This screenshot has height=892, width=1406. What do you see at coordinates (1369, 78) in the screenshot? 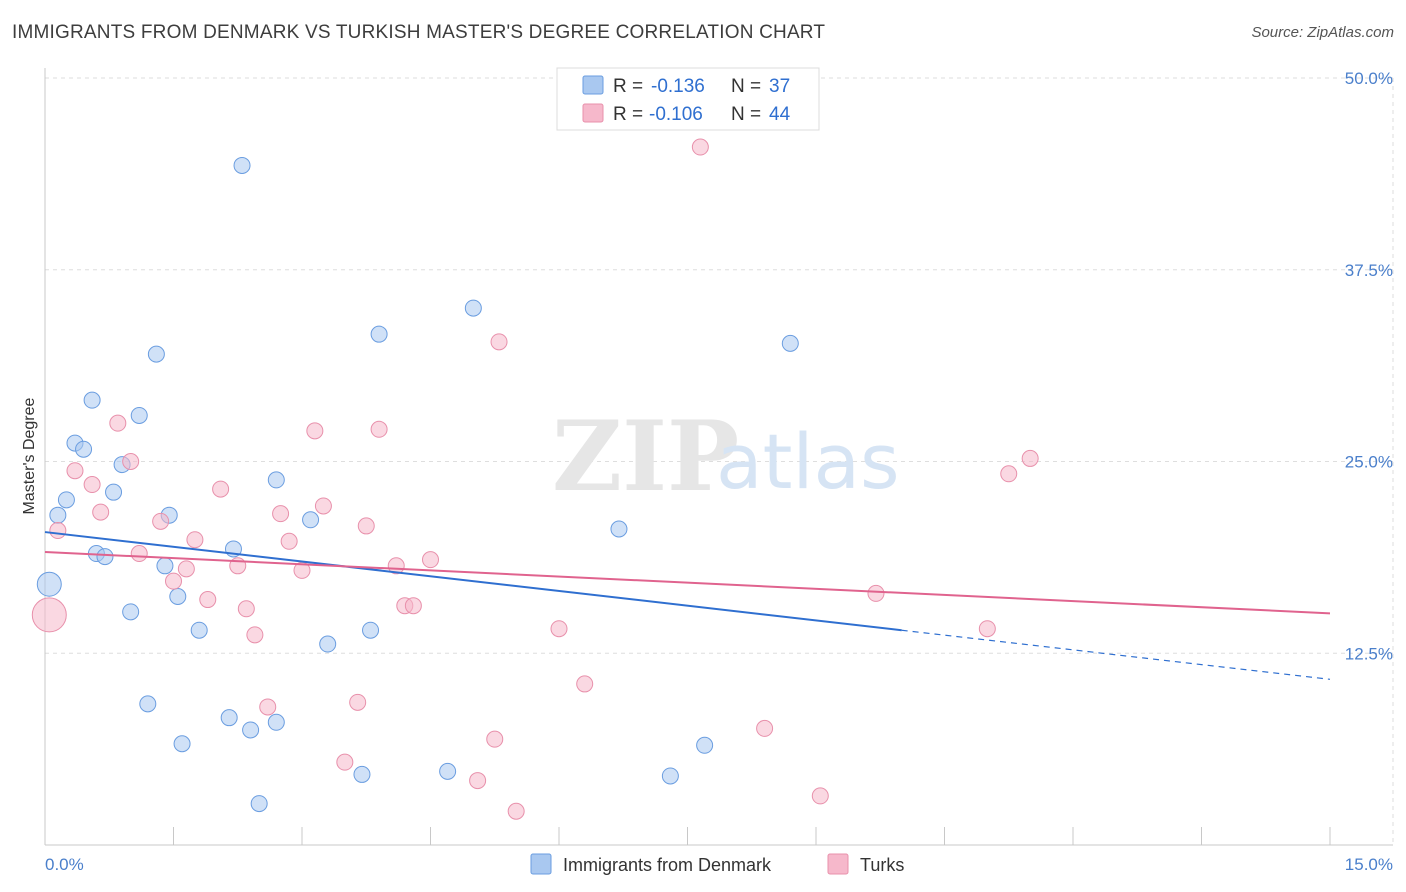
I see `y-tick-label: 50.0%` at bounding box center [1369, 78].